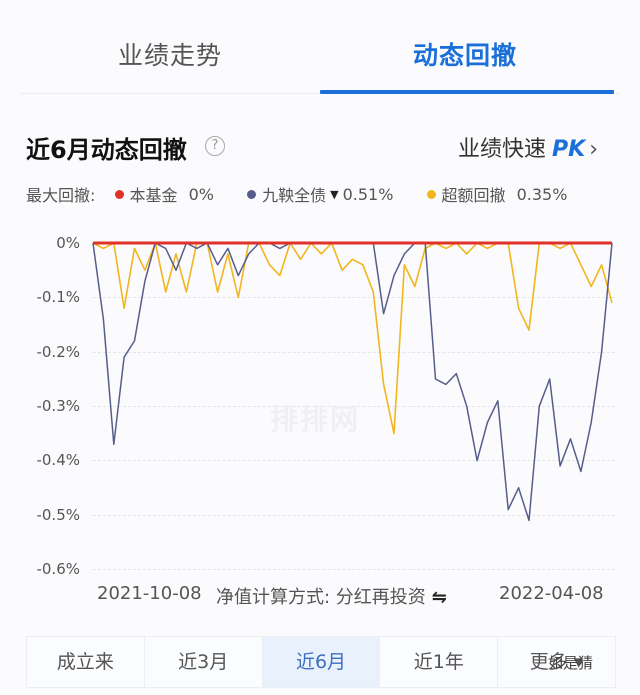  I want to click on corner-watermark: 如是猜, so click(571, 663).